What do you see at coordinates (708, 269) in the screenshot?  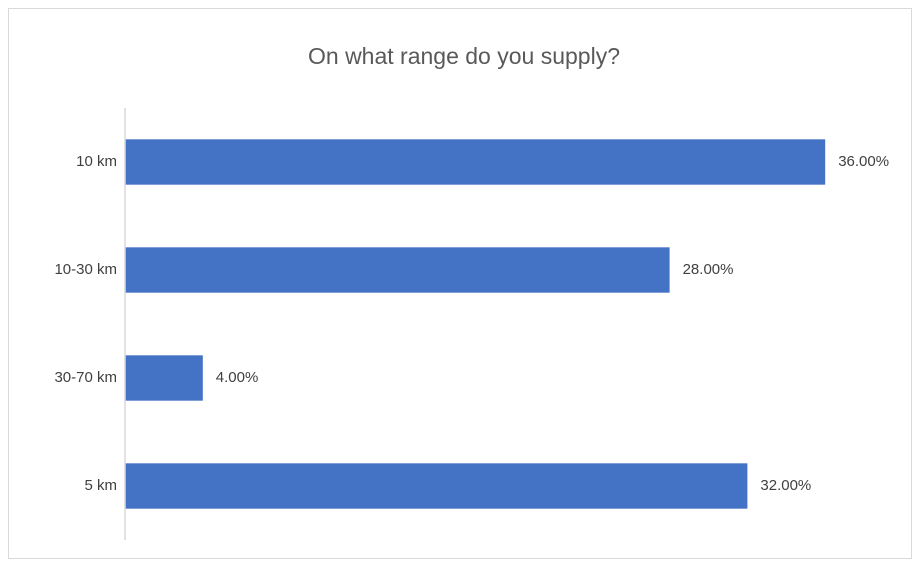 I see `data-label: 28.00%` at bounding box center [708, 269].